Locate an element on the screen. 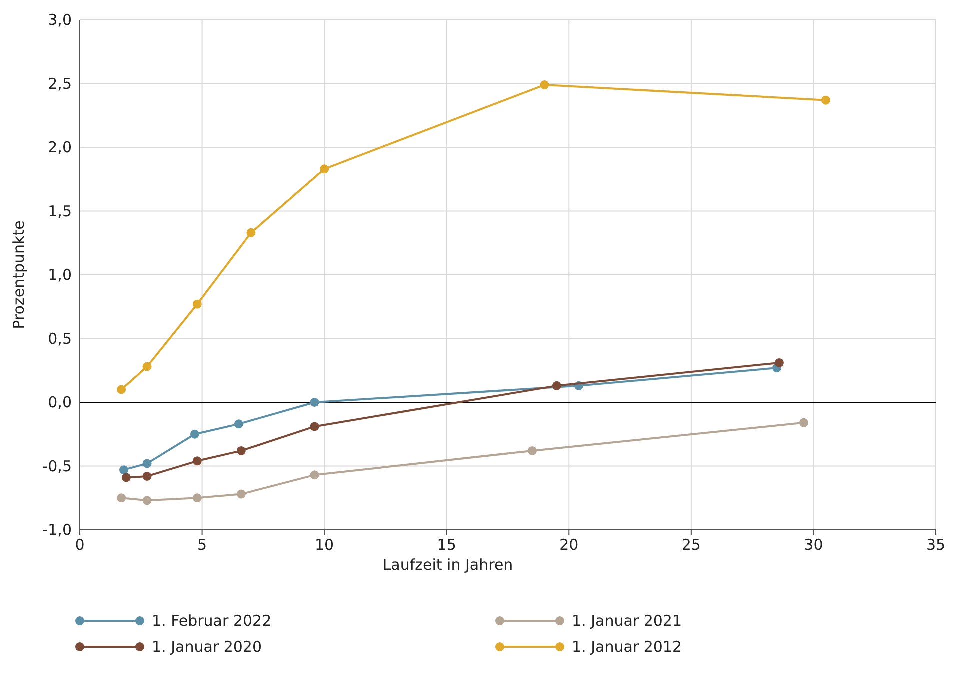 Image resolution: width=958 pixels, height=674 pixels. y-tick-label: -1,0 is located at coordinates (57, 530).